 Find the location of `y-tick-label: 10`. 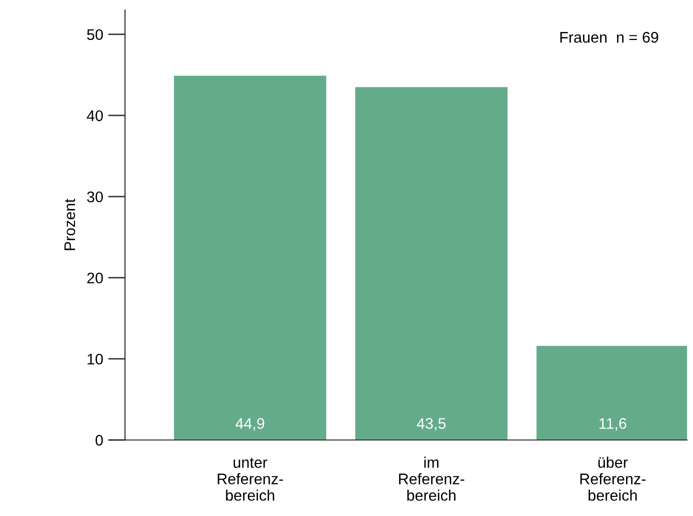

y-tick-label: 10 is located at coordinates (95, 359).